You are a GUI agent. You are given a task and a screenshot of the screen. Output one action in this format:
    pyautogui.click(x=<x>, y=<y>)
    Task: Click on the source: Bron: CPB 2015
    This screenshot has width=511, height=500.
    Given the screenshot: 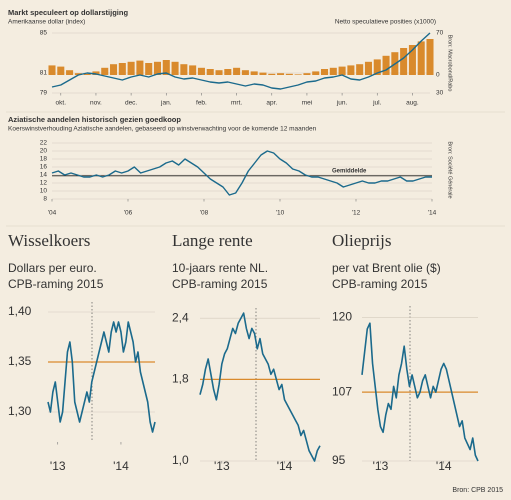 What is the action you would take?
    pyautogui.click(x=477, y=490)
    